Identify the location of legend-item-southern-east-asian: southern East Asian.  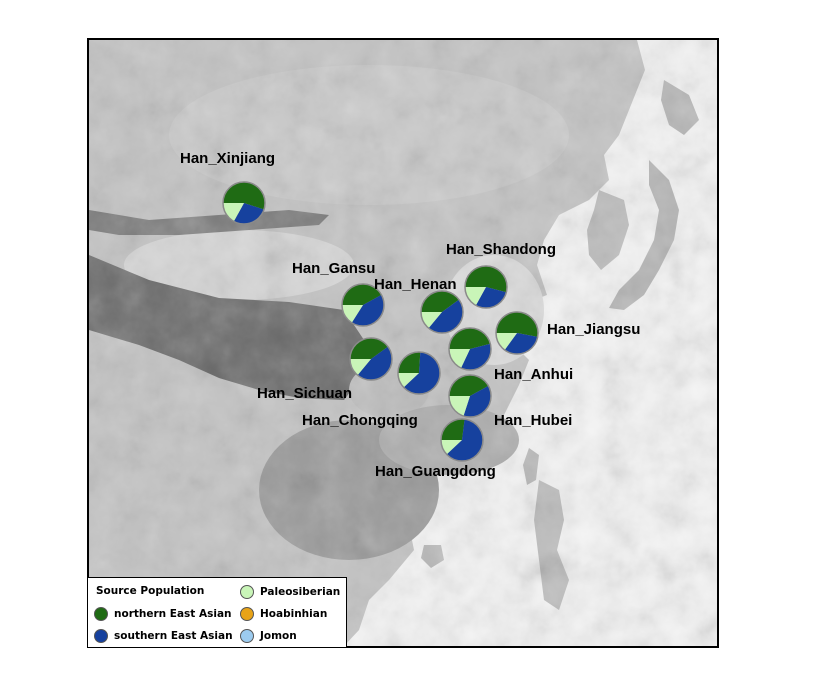
(163, 636).